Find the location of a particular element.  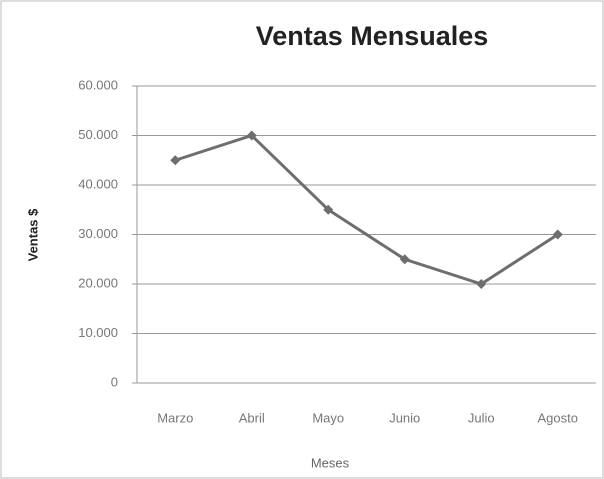

chart-title: Ventas Mensuales is located at coordinates (372, 36).